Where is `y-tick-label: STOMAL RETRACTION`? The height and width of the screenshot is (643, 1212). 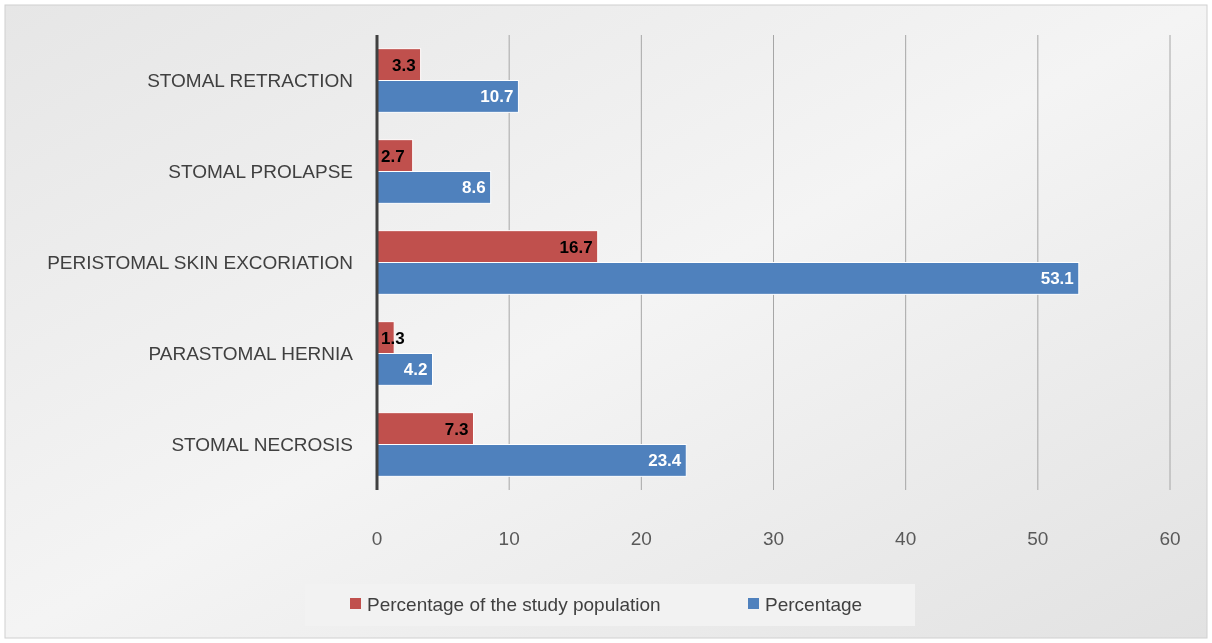 y-tick-label: STOMAL RETRACTION is located at coordinates (250, 81).